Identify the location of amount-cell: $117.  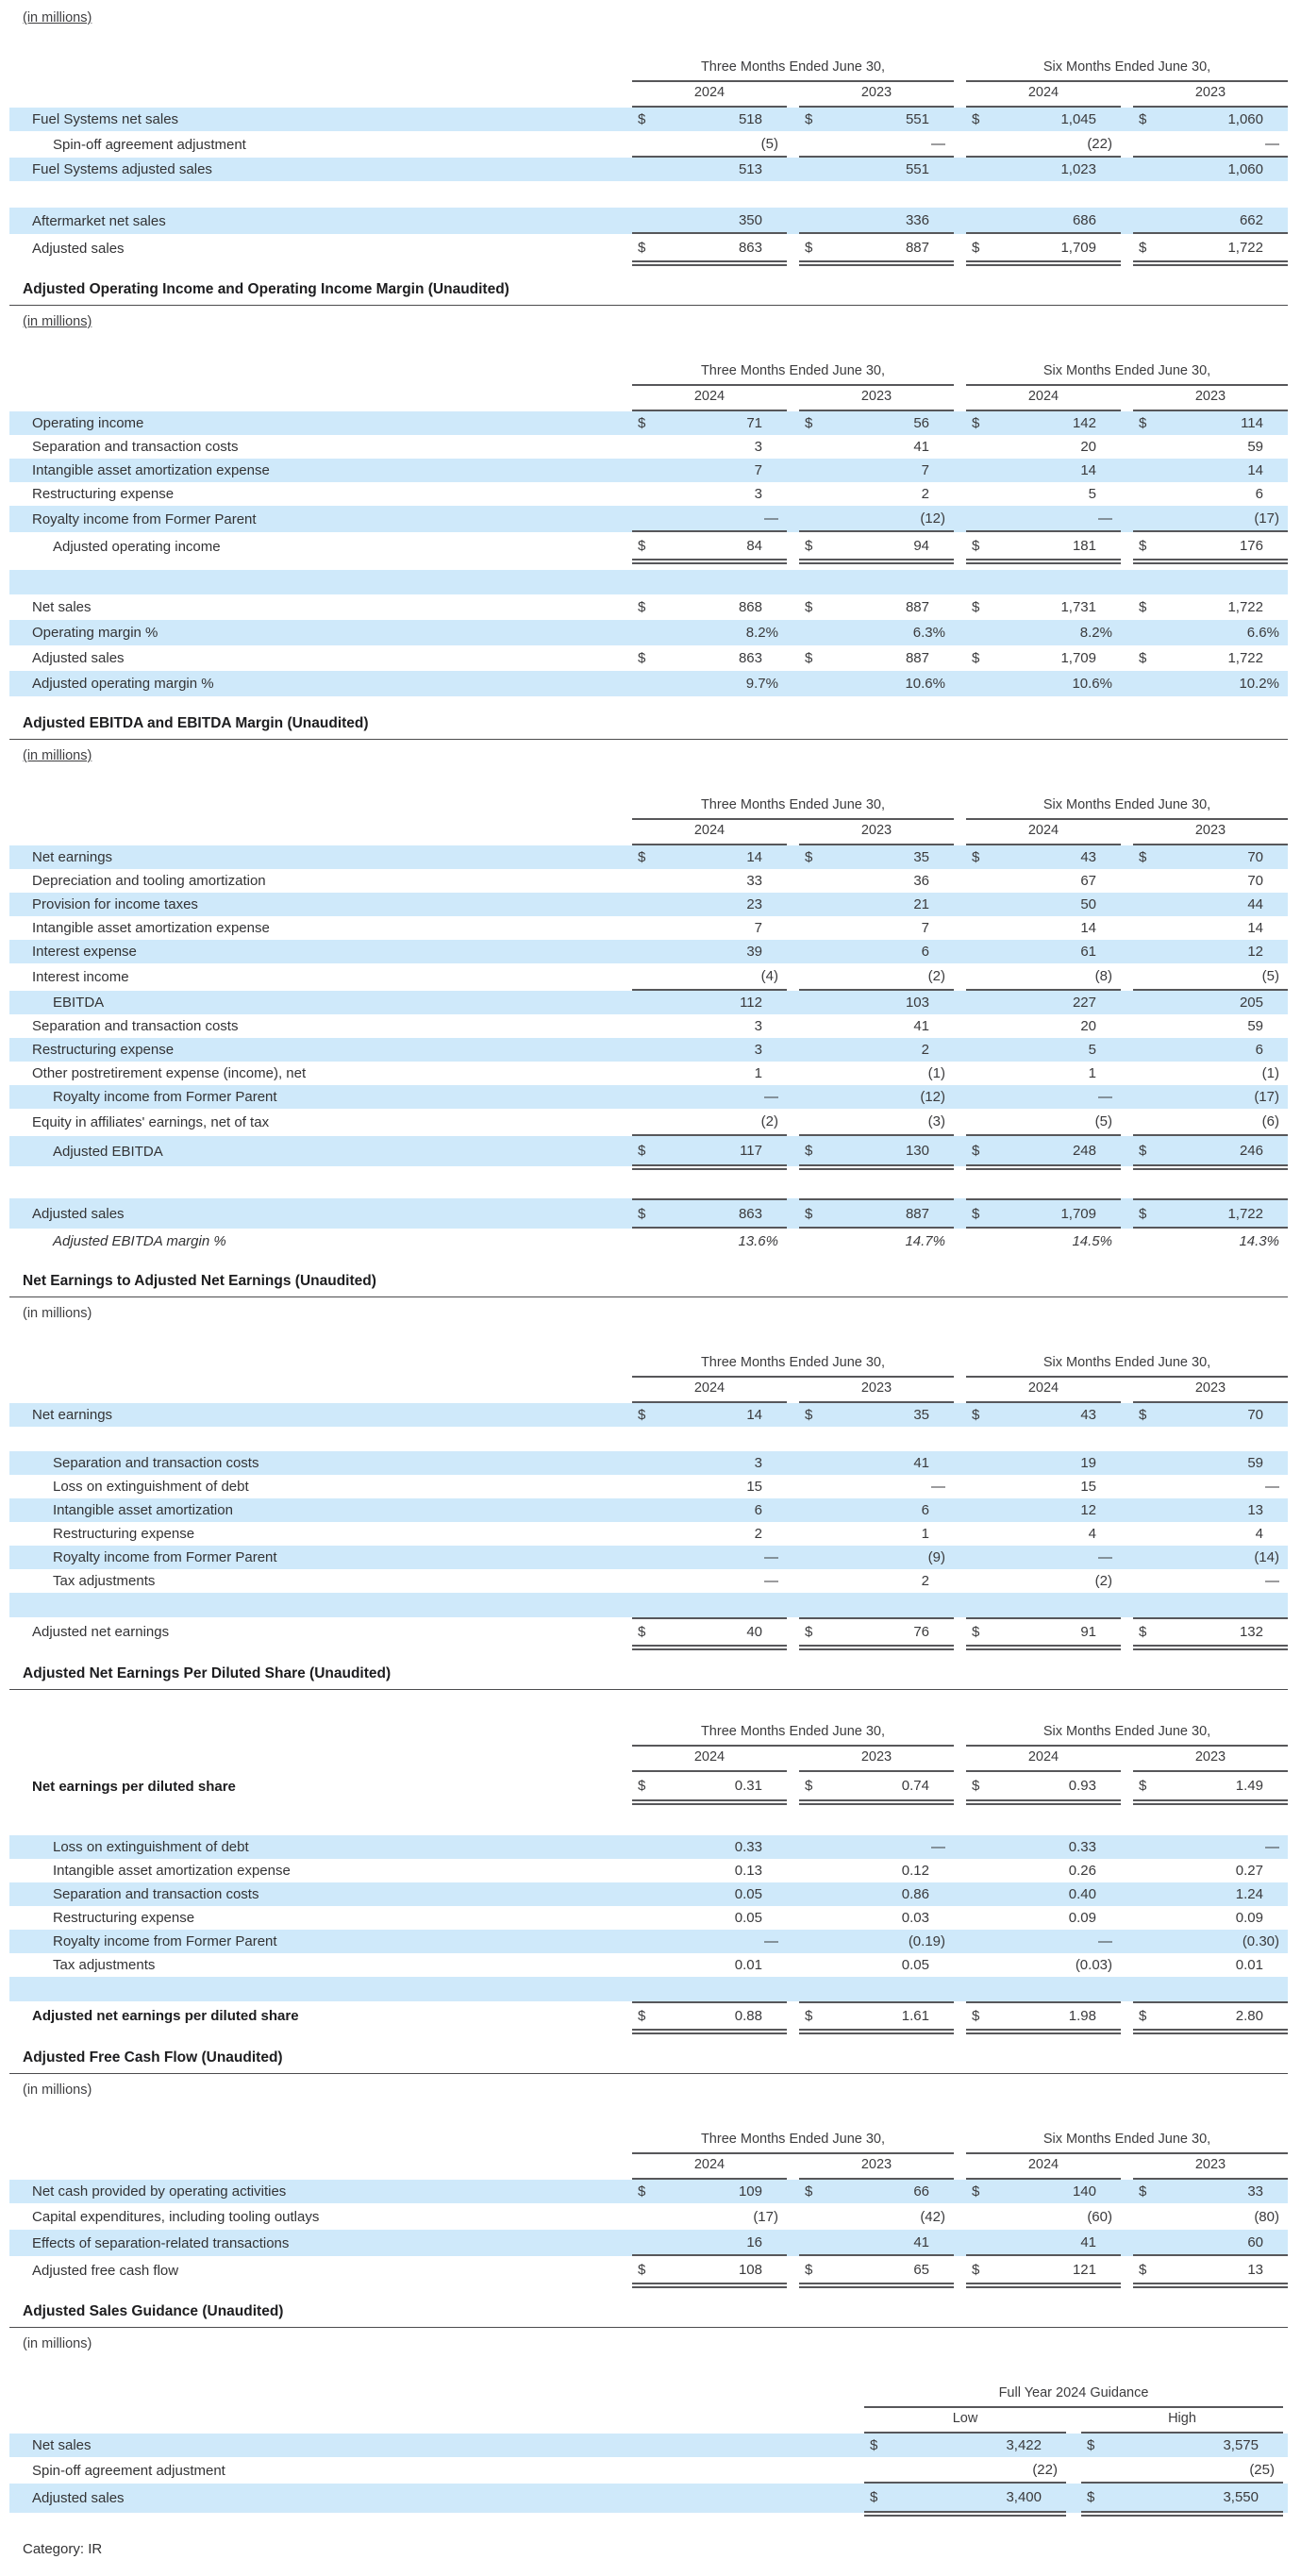
(709, 1153).